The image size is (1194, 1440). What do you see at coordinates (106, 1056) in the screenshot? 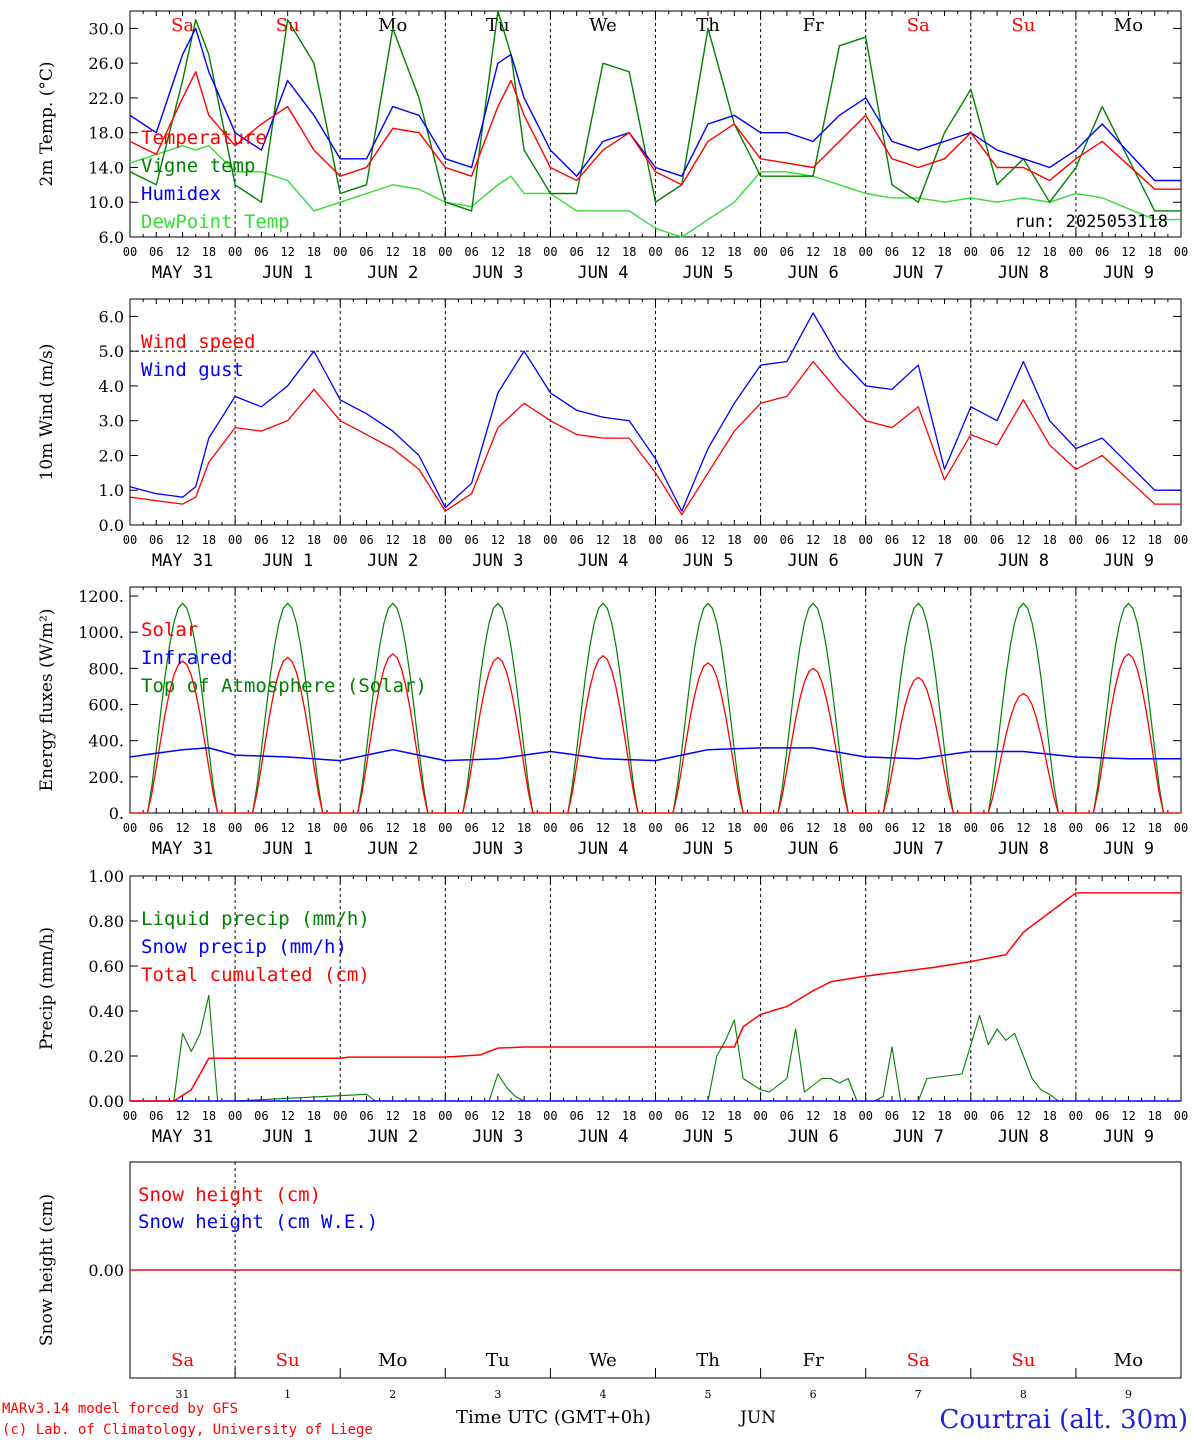
I see `y-tick-label: 0.20` at bounding box center [106, 1056].